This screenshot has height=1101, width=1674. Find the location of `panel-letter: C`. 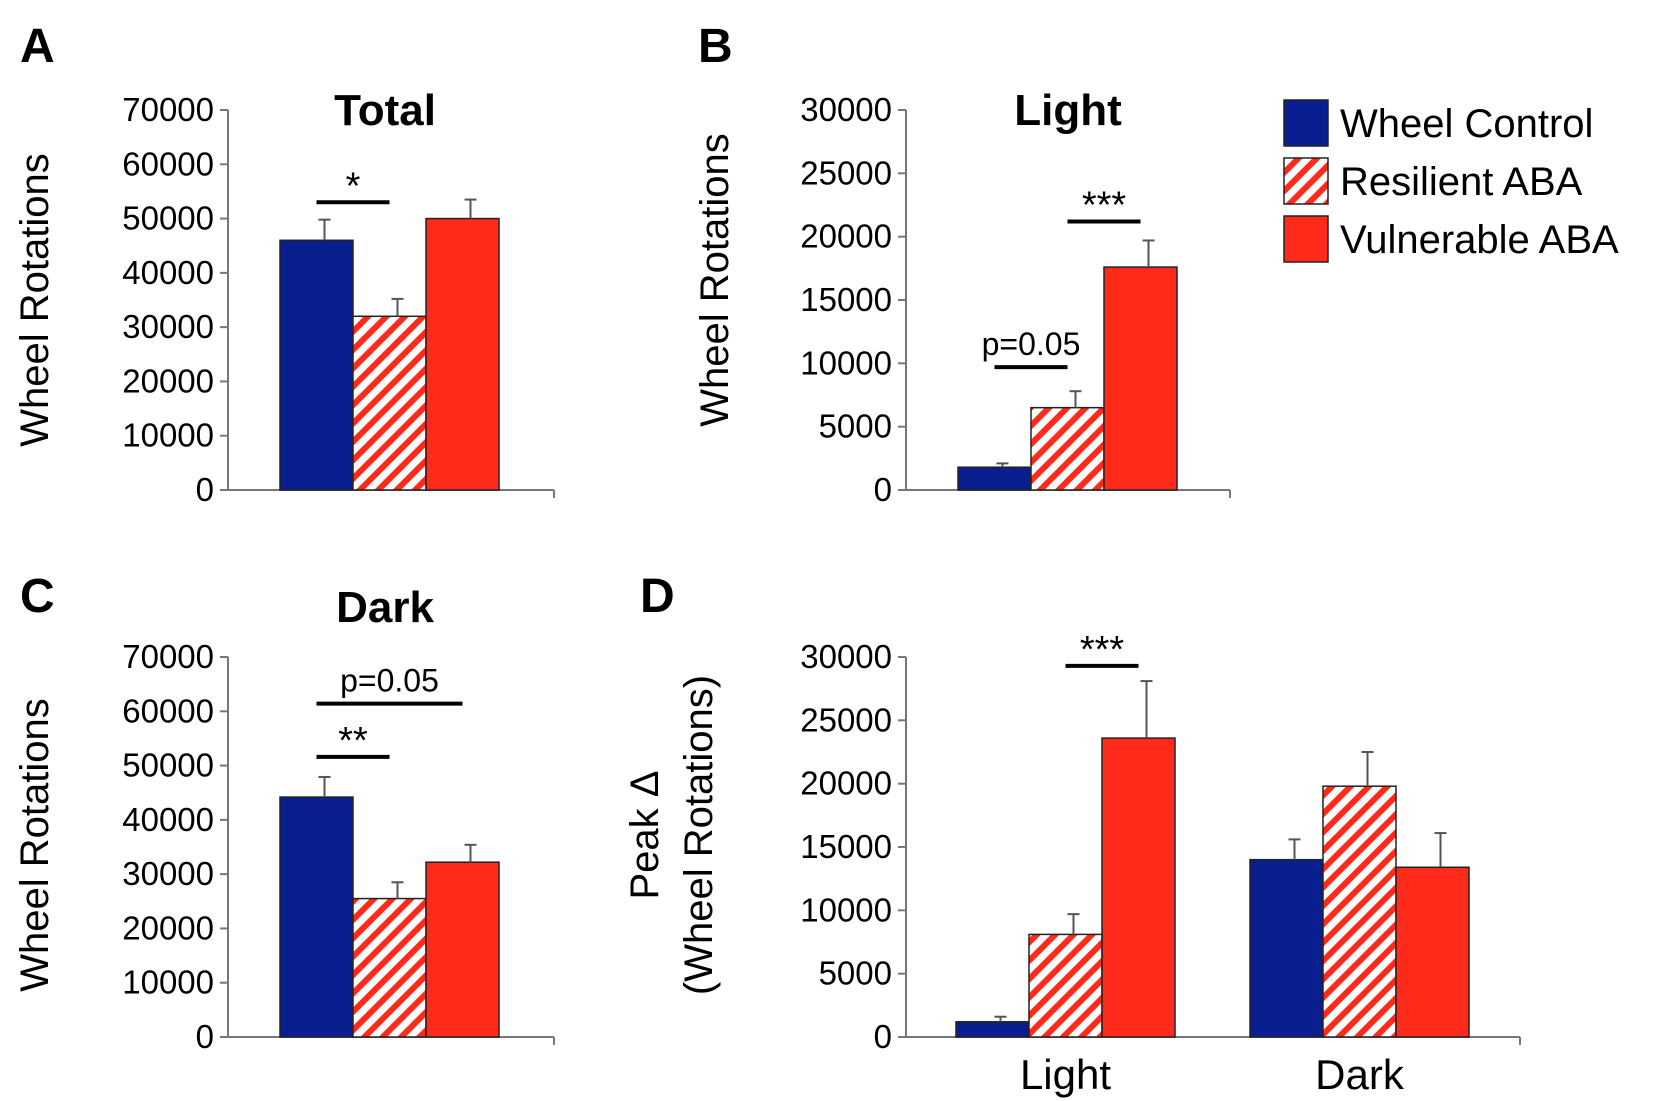

panel-letter: C is located at coordinates (37, 596).